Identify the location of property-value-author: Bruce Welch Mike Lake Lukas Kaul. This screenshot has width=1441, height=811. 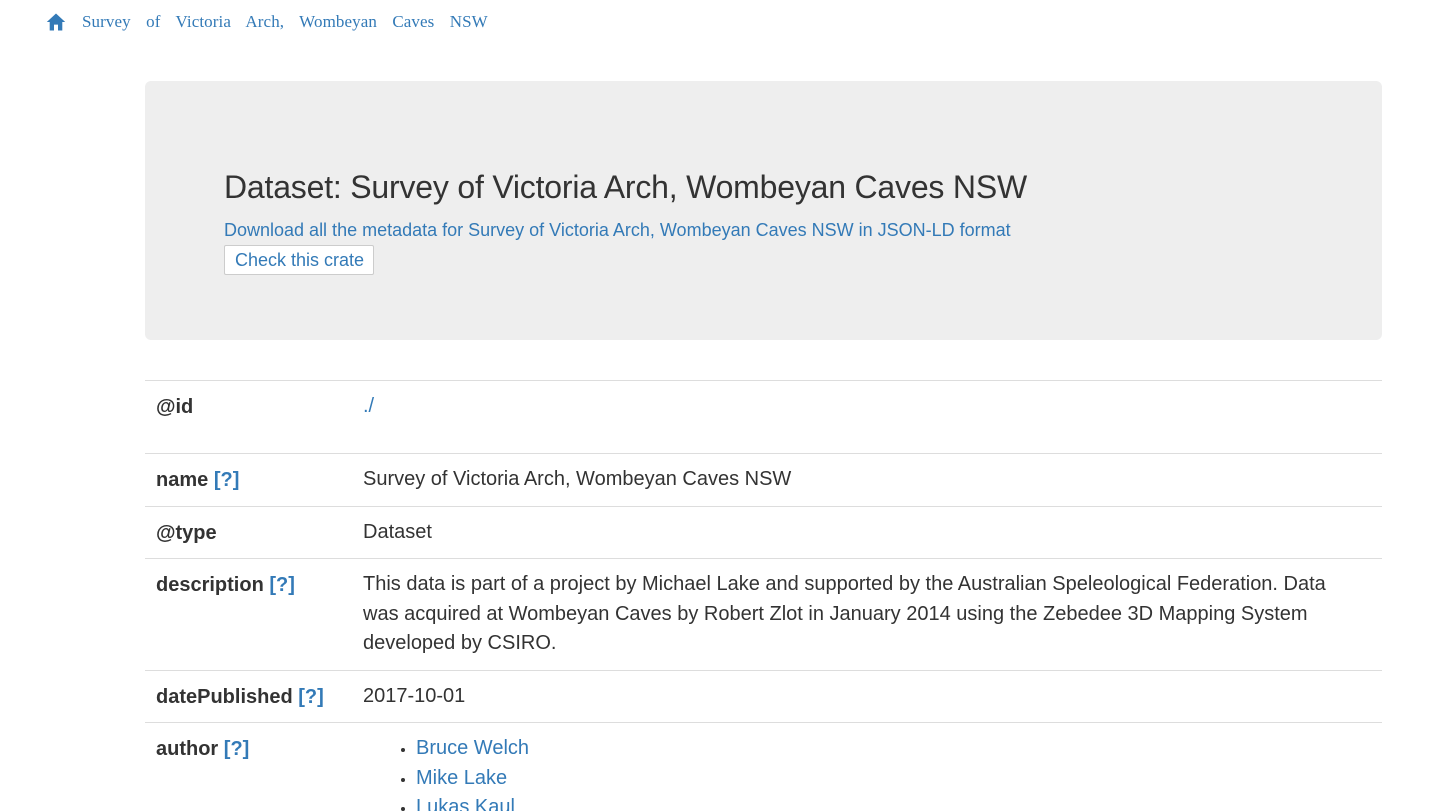
(872, 767).